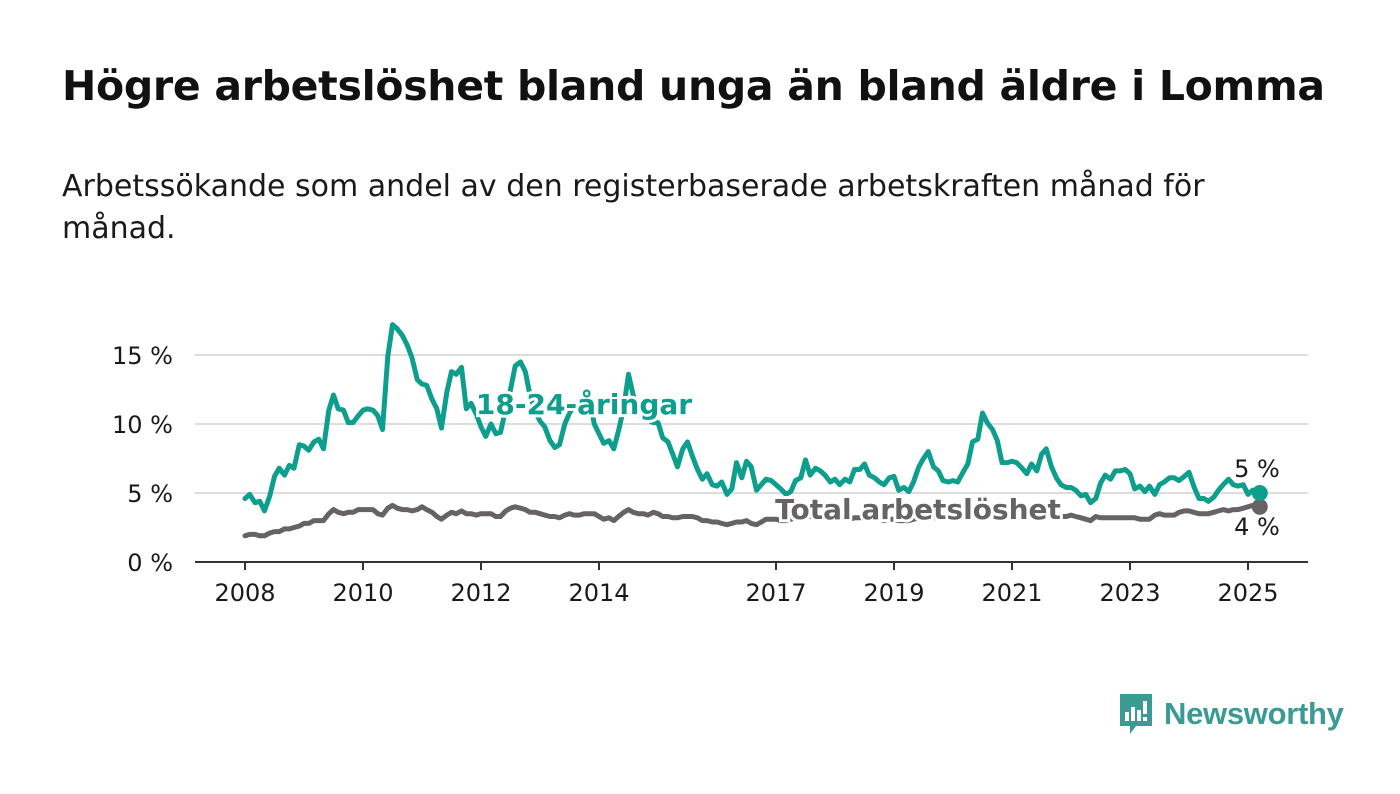 The image size is (1400, 794). Describe the element at coordinates (1257, 527) in the screenshot. I see `end-label-total: 4 %` at that location.